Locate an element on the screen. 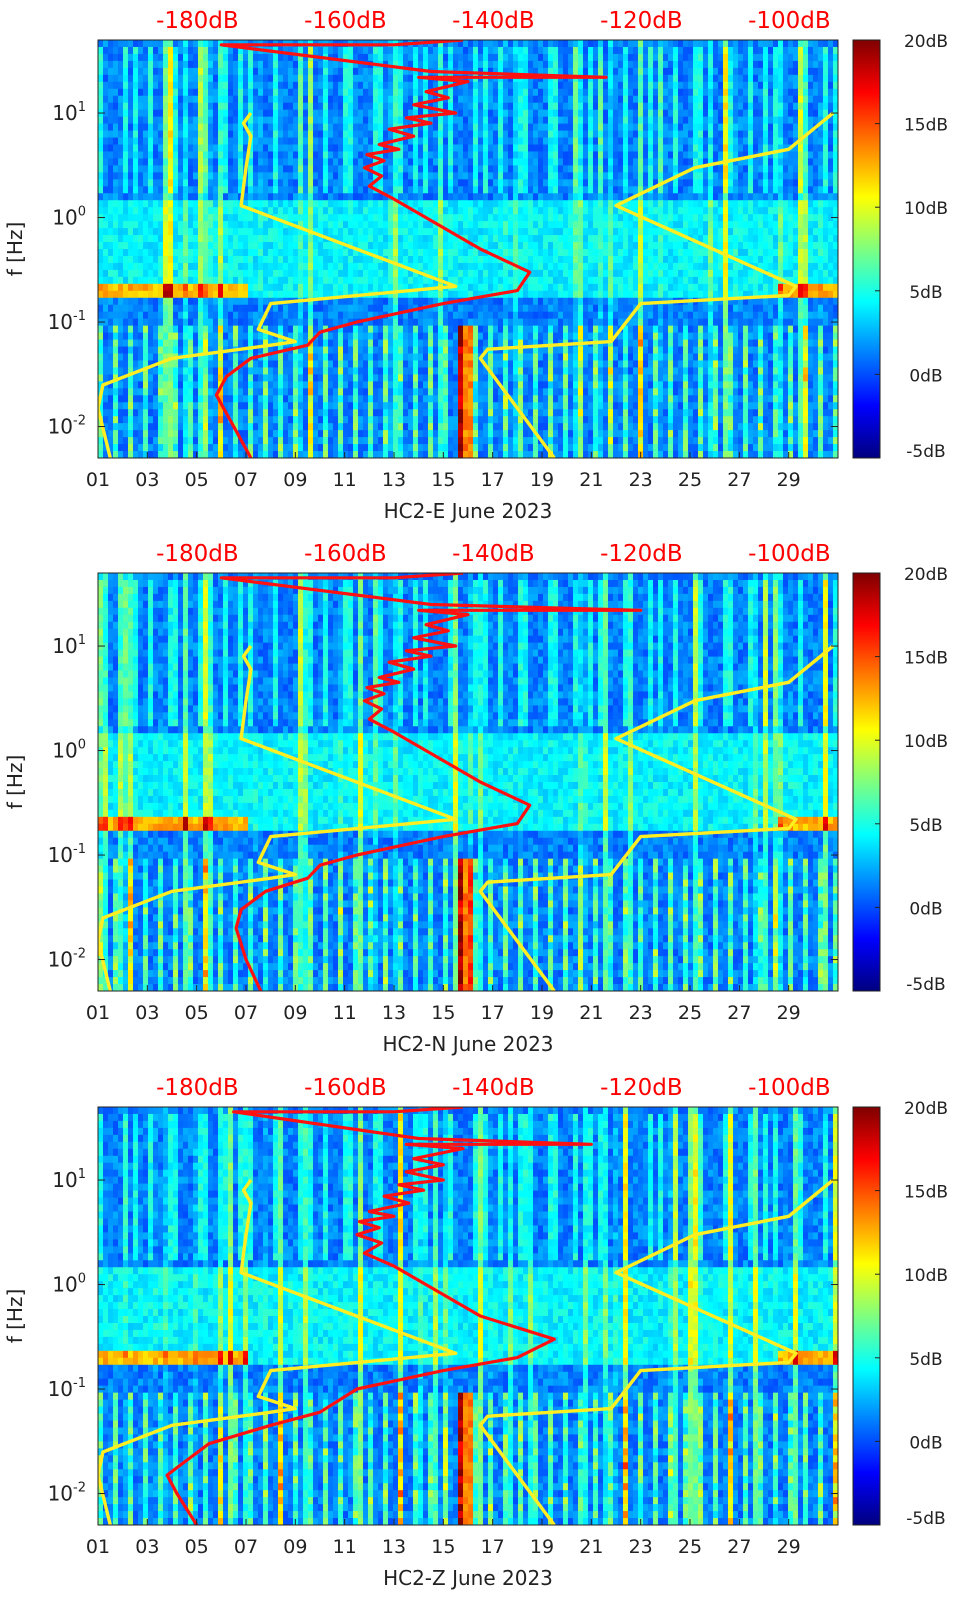 The width and height of the screenshot is (962, 1599). x-axis-label: HC2-Z June 2023 is located at coordinates (468, 1578).